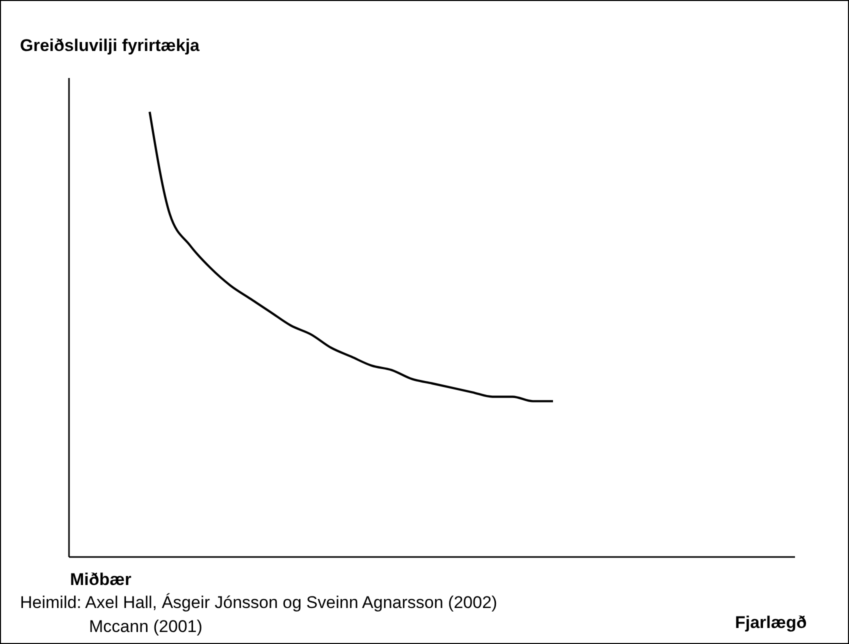 The height and width of the screenshot is (644, 849). What do you see at coordinates (259, 603) in the screenshot?
I see `text: Heimild: Axel Hall, Ásgeir Jónsson og Sveinn Agnarsson (2002)` at bounding box center [259, 603].